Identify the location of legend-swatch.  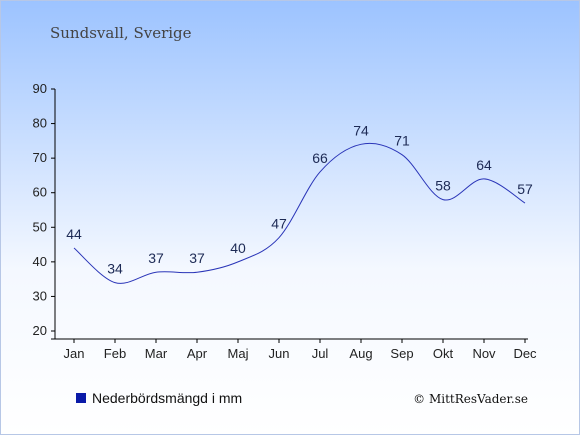
(81, 398).